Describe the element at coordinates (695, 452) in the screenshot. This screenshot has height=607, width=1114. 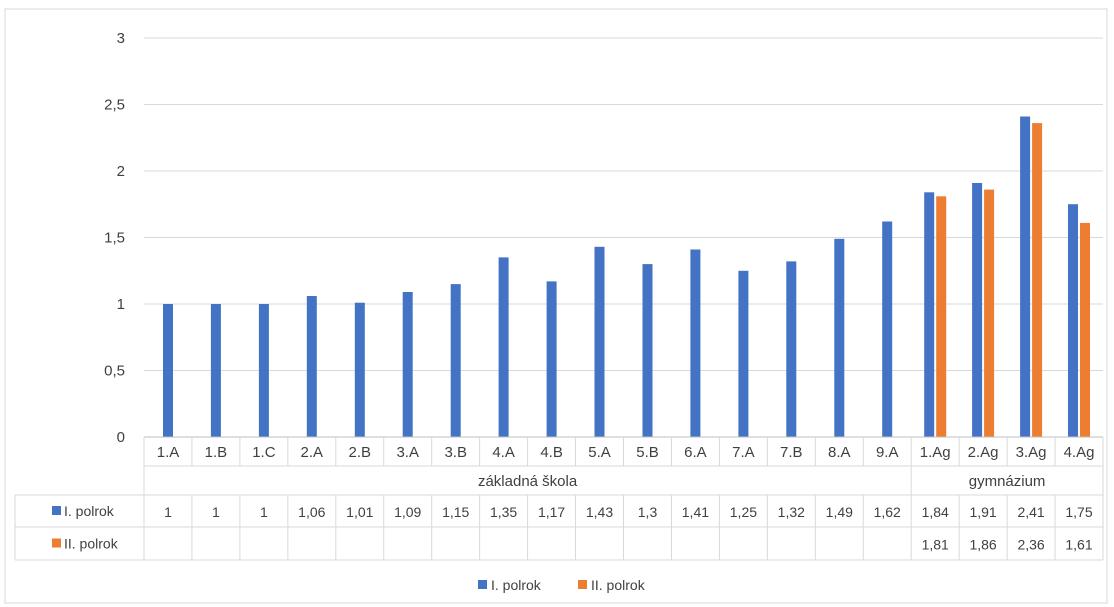
I see `category-label: 6.A` at that location.